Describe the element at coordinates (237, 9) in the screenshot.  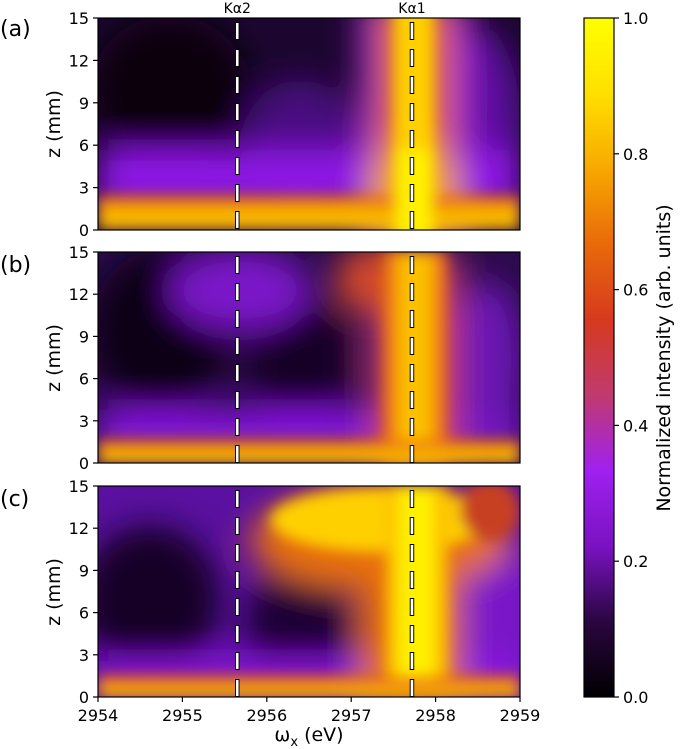
I see `ref-line-label-0: Kα2` at that location.